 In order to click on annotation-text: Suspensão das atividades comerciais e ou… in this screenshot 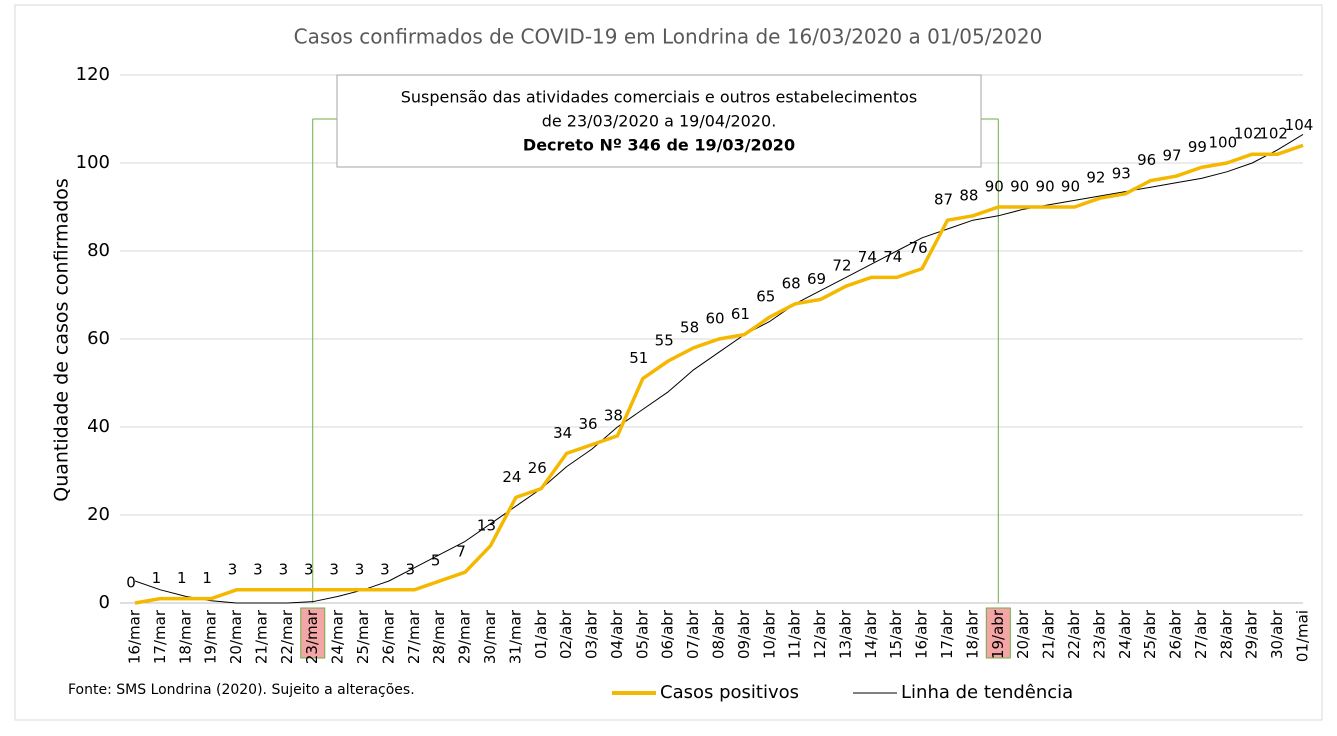, I will do `click(659, 97)`.